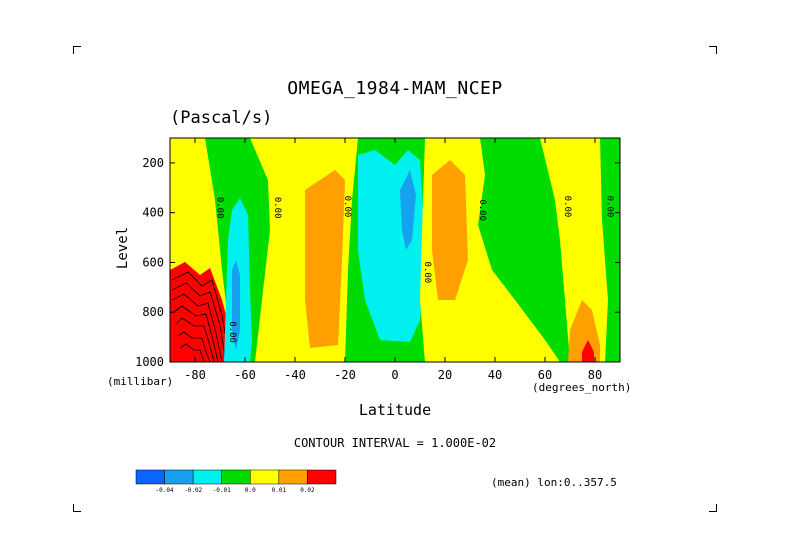  I want to click on colorbar-label: 0.01, so click(279, 490).